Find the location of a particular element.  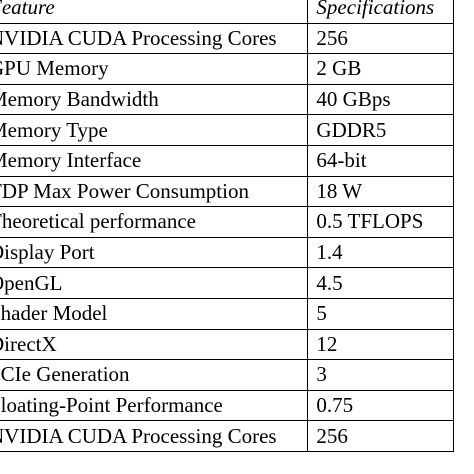

value-cell: 18 W is located at coordinates (380, 191).